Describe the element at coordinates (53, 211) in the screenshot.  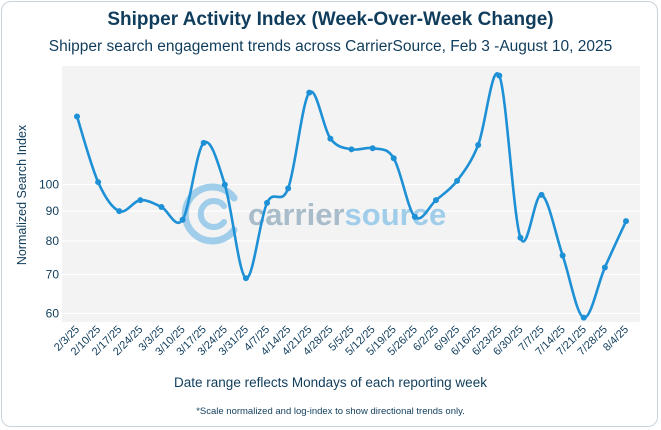
I see `y-tick-label: 90` at that location.